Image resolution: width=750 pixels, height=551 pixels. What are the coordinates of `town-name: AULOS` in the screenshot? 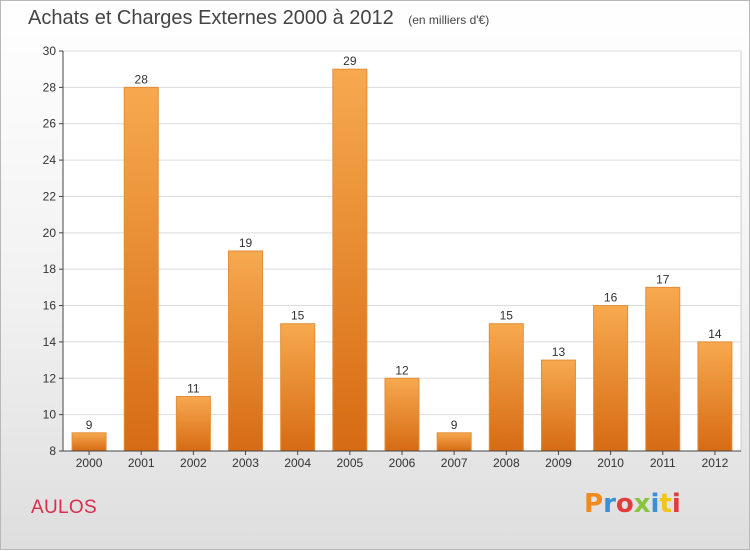 It's located at (64, 507).